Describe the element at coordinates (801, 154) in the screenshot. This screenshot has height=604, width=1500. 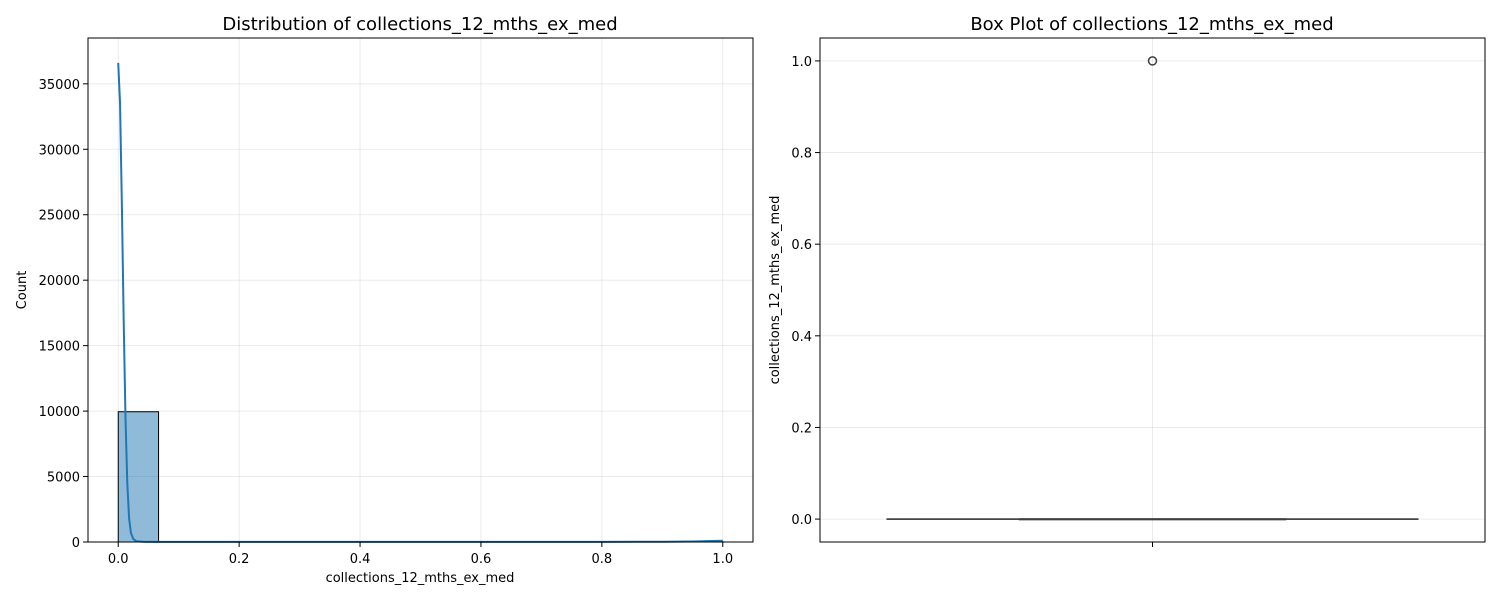
I see `y-tick-label: 0.8` at that location.